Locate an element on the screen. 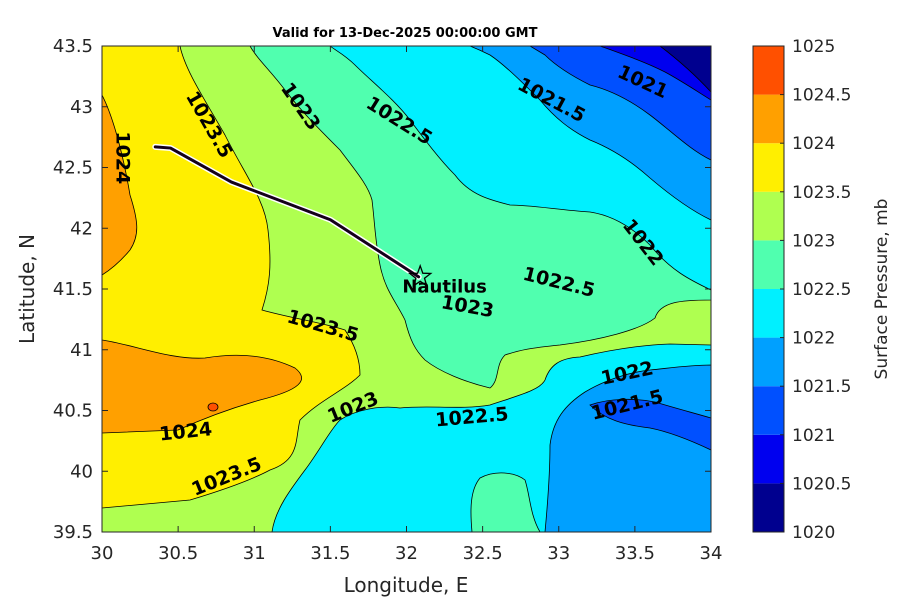  y-axis-label: Latitude, N is located at coordinates (27, 289).